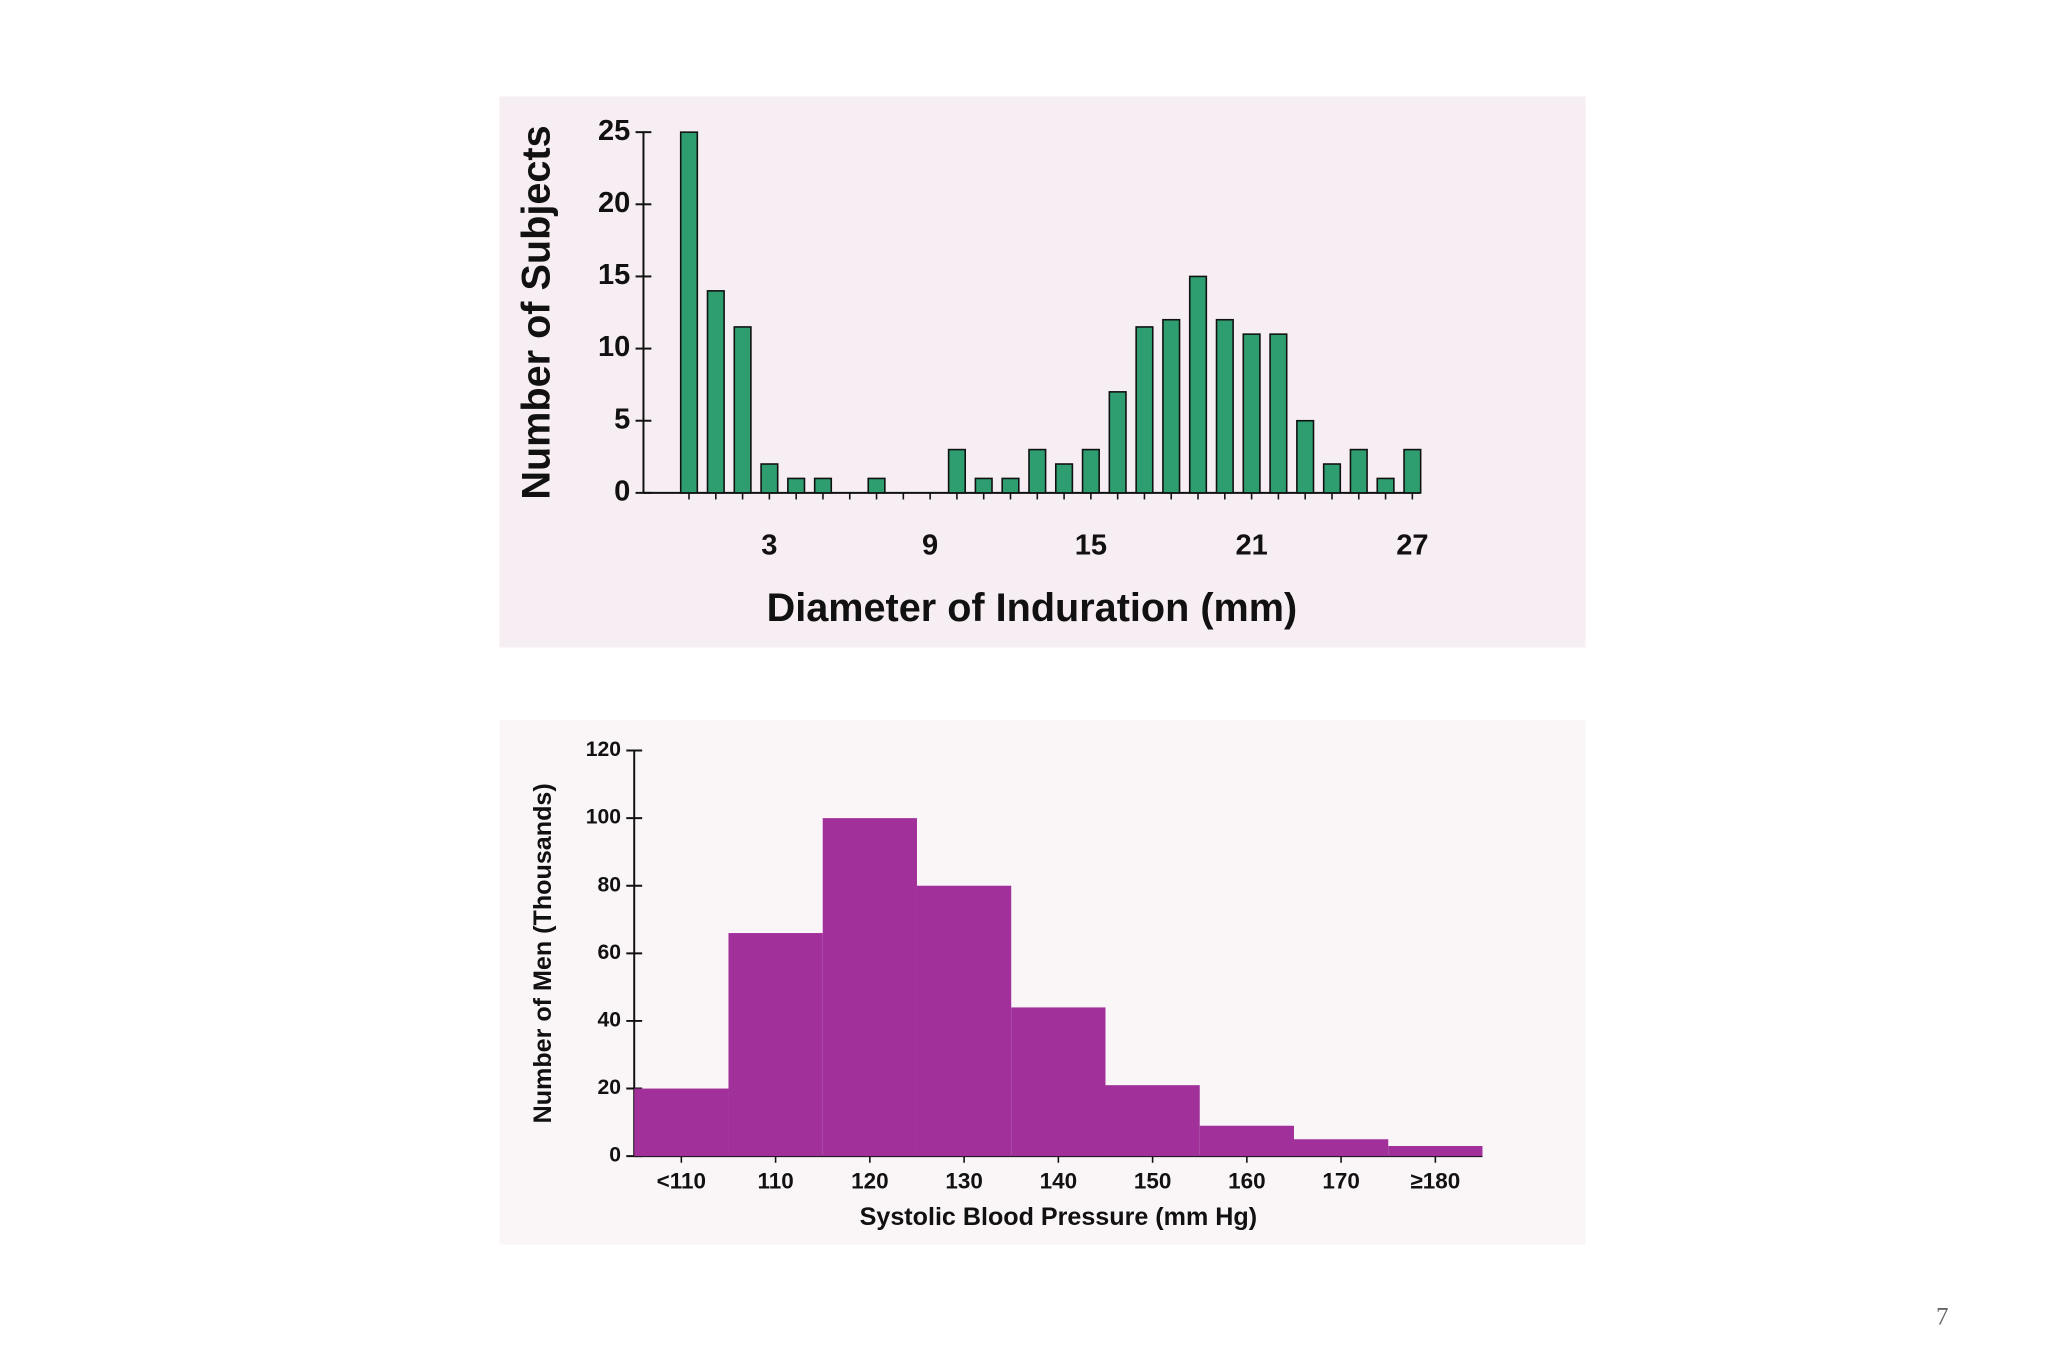  What do you see at coordinates (622, 419) in the screenshot?
I see `y-tick-label: 5` at bounding box center [622, 419].